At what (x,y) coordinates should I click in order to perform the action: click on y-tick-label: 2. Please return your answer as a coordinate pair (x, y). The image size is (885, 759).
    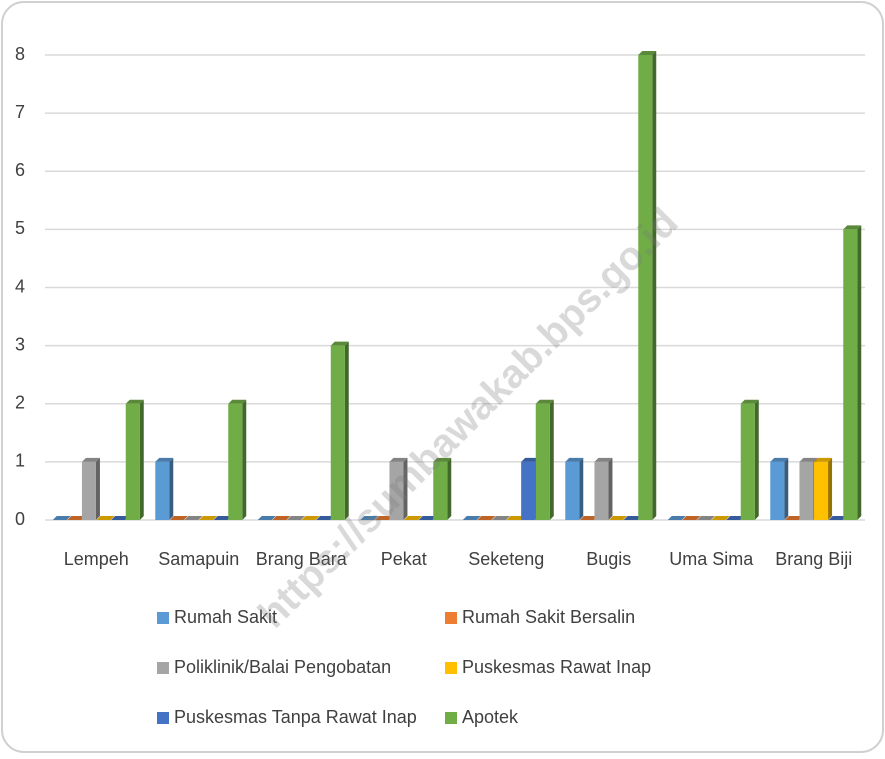
    Looking at the image, I should click on (20, 403).